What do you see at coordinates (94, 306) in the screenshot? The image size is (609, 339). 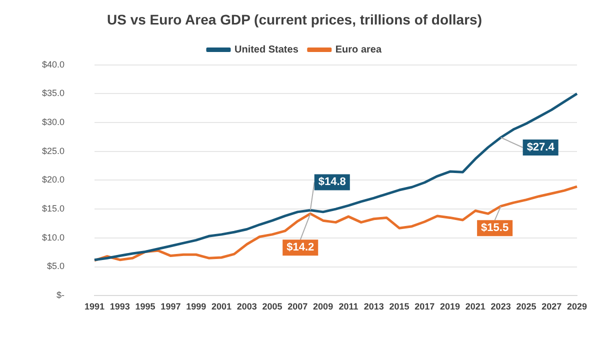 I see `x-tick-label: 1991` at bounding box center [94, 306].